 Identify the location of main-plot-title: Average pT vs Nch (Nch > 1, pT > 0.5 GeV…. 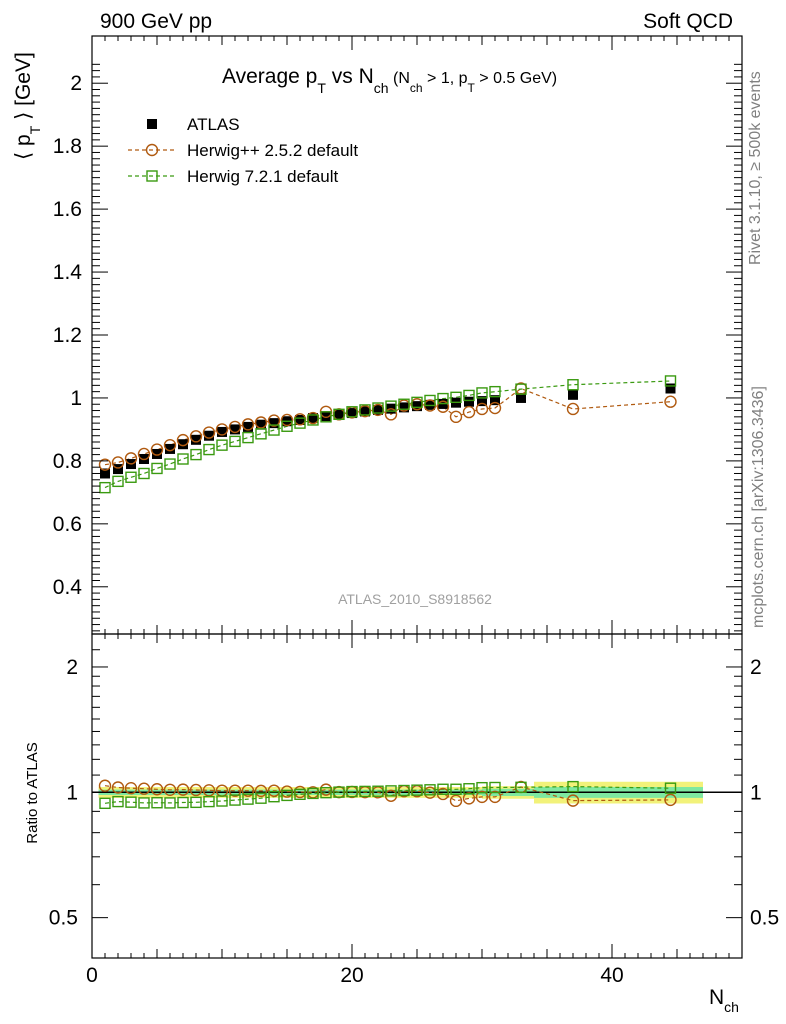
(389, 80).